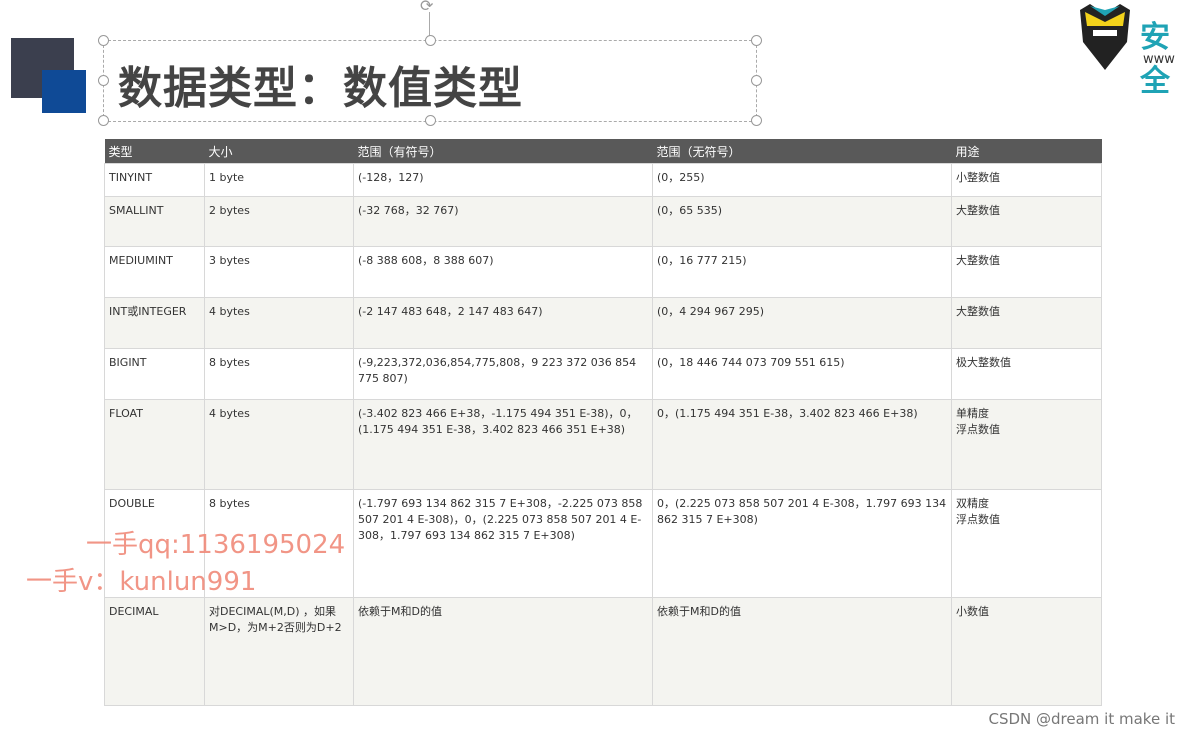  I want to click on table-cell: 对DECIMAL(M,D) ，如果M>D，为M+2否则为D+2, so click(279, 651).